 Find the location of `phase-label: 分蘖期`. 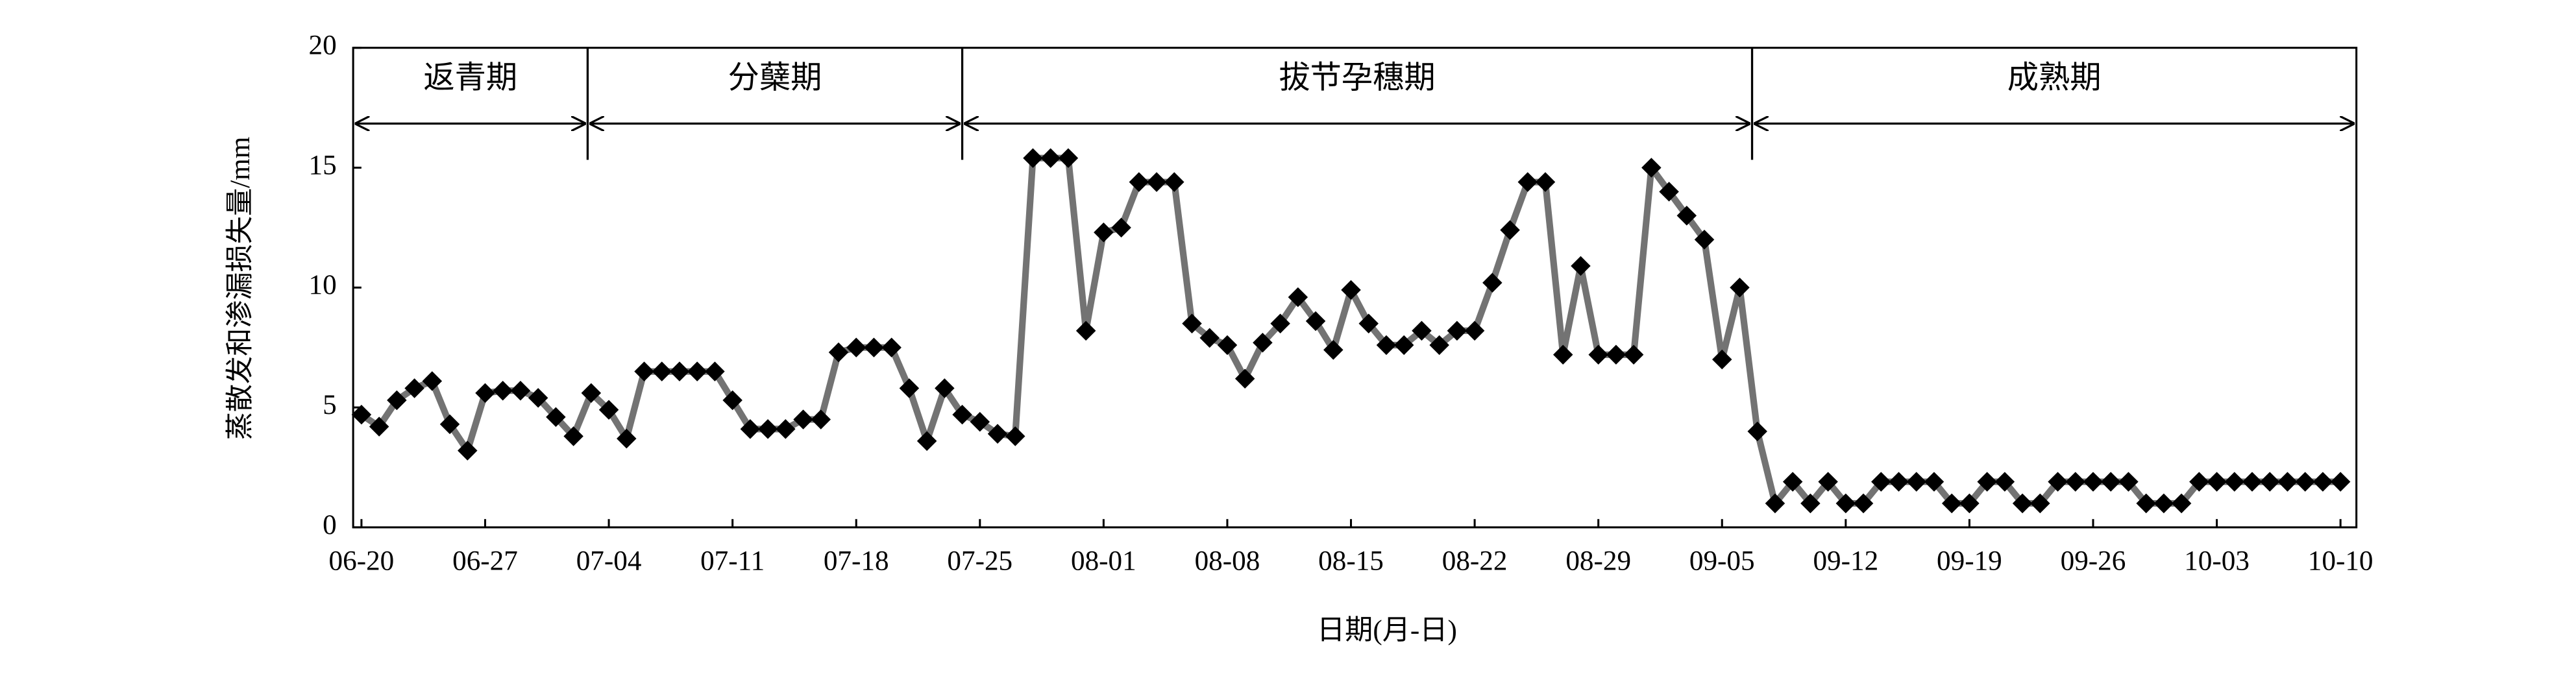

phase-label: 分蘖期 is located at coordinates (775, 78).